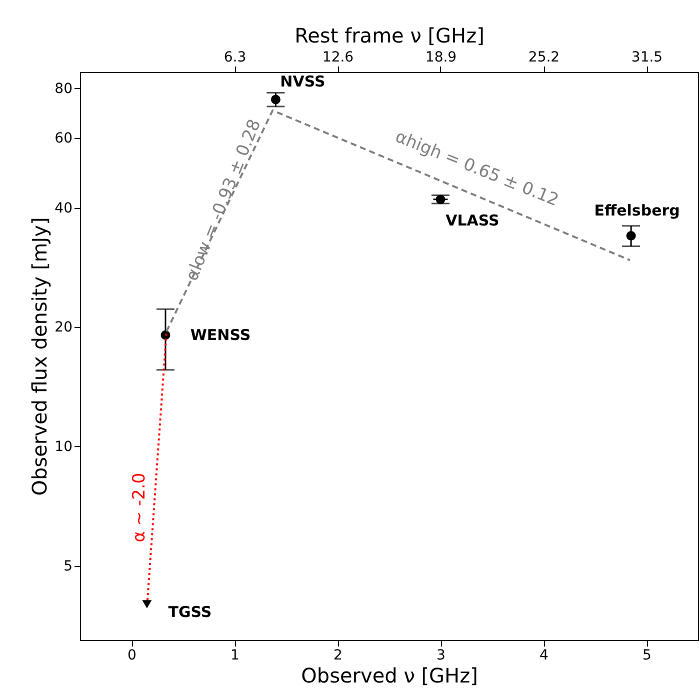 Image resolution: width=700 pixels, height=700 pixels. Describe the element at coordinates (63, 328) in the screenshot. I see `y-tick-label: 20` at that location.